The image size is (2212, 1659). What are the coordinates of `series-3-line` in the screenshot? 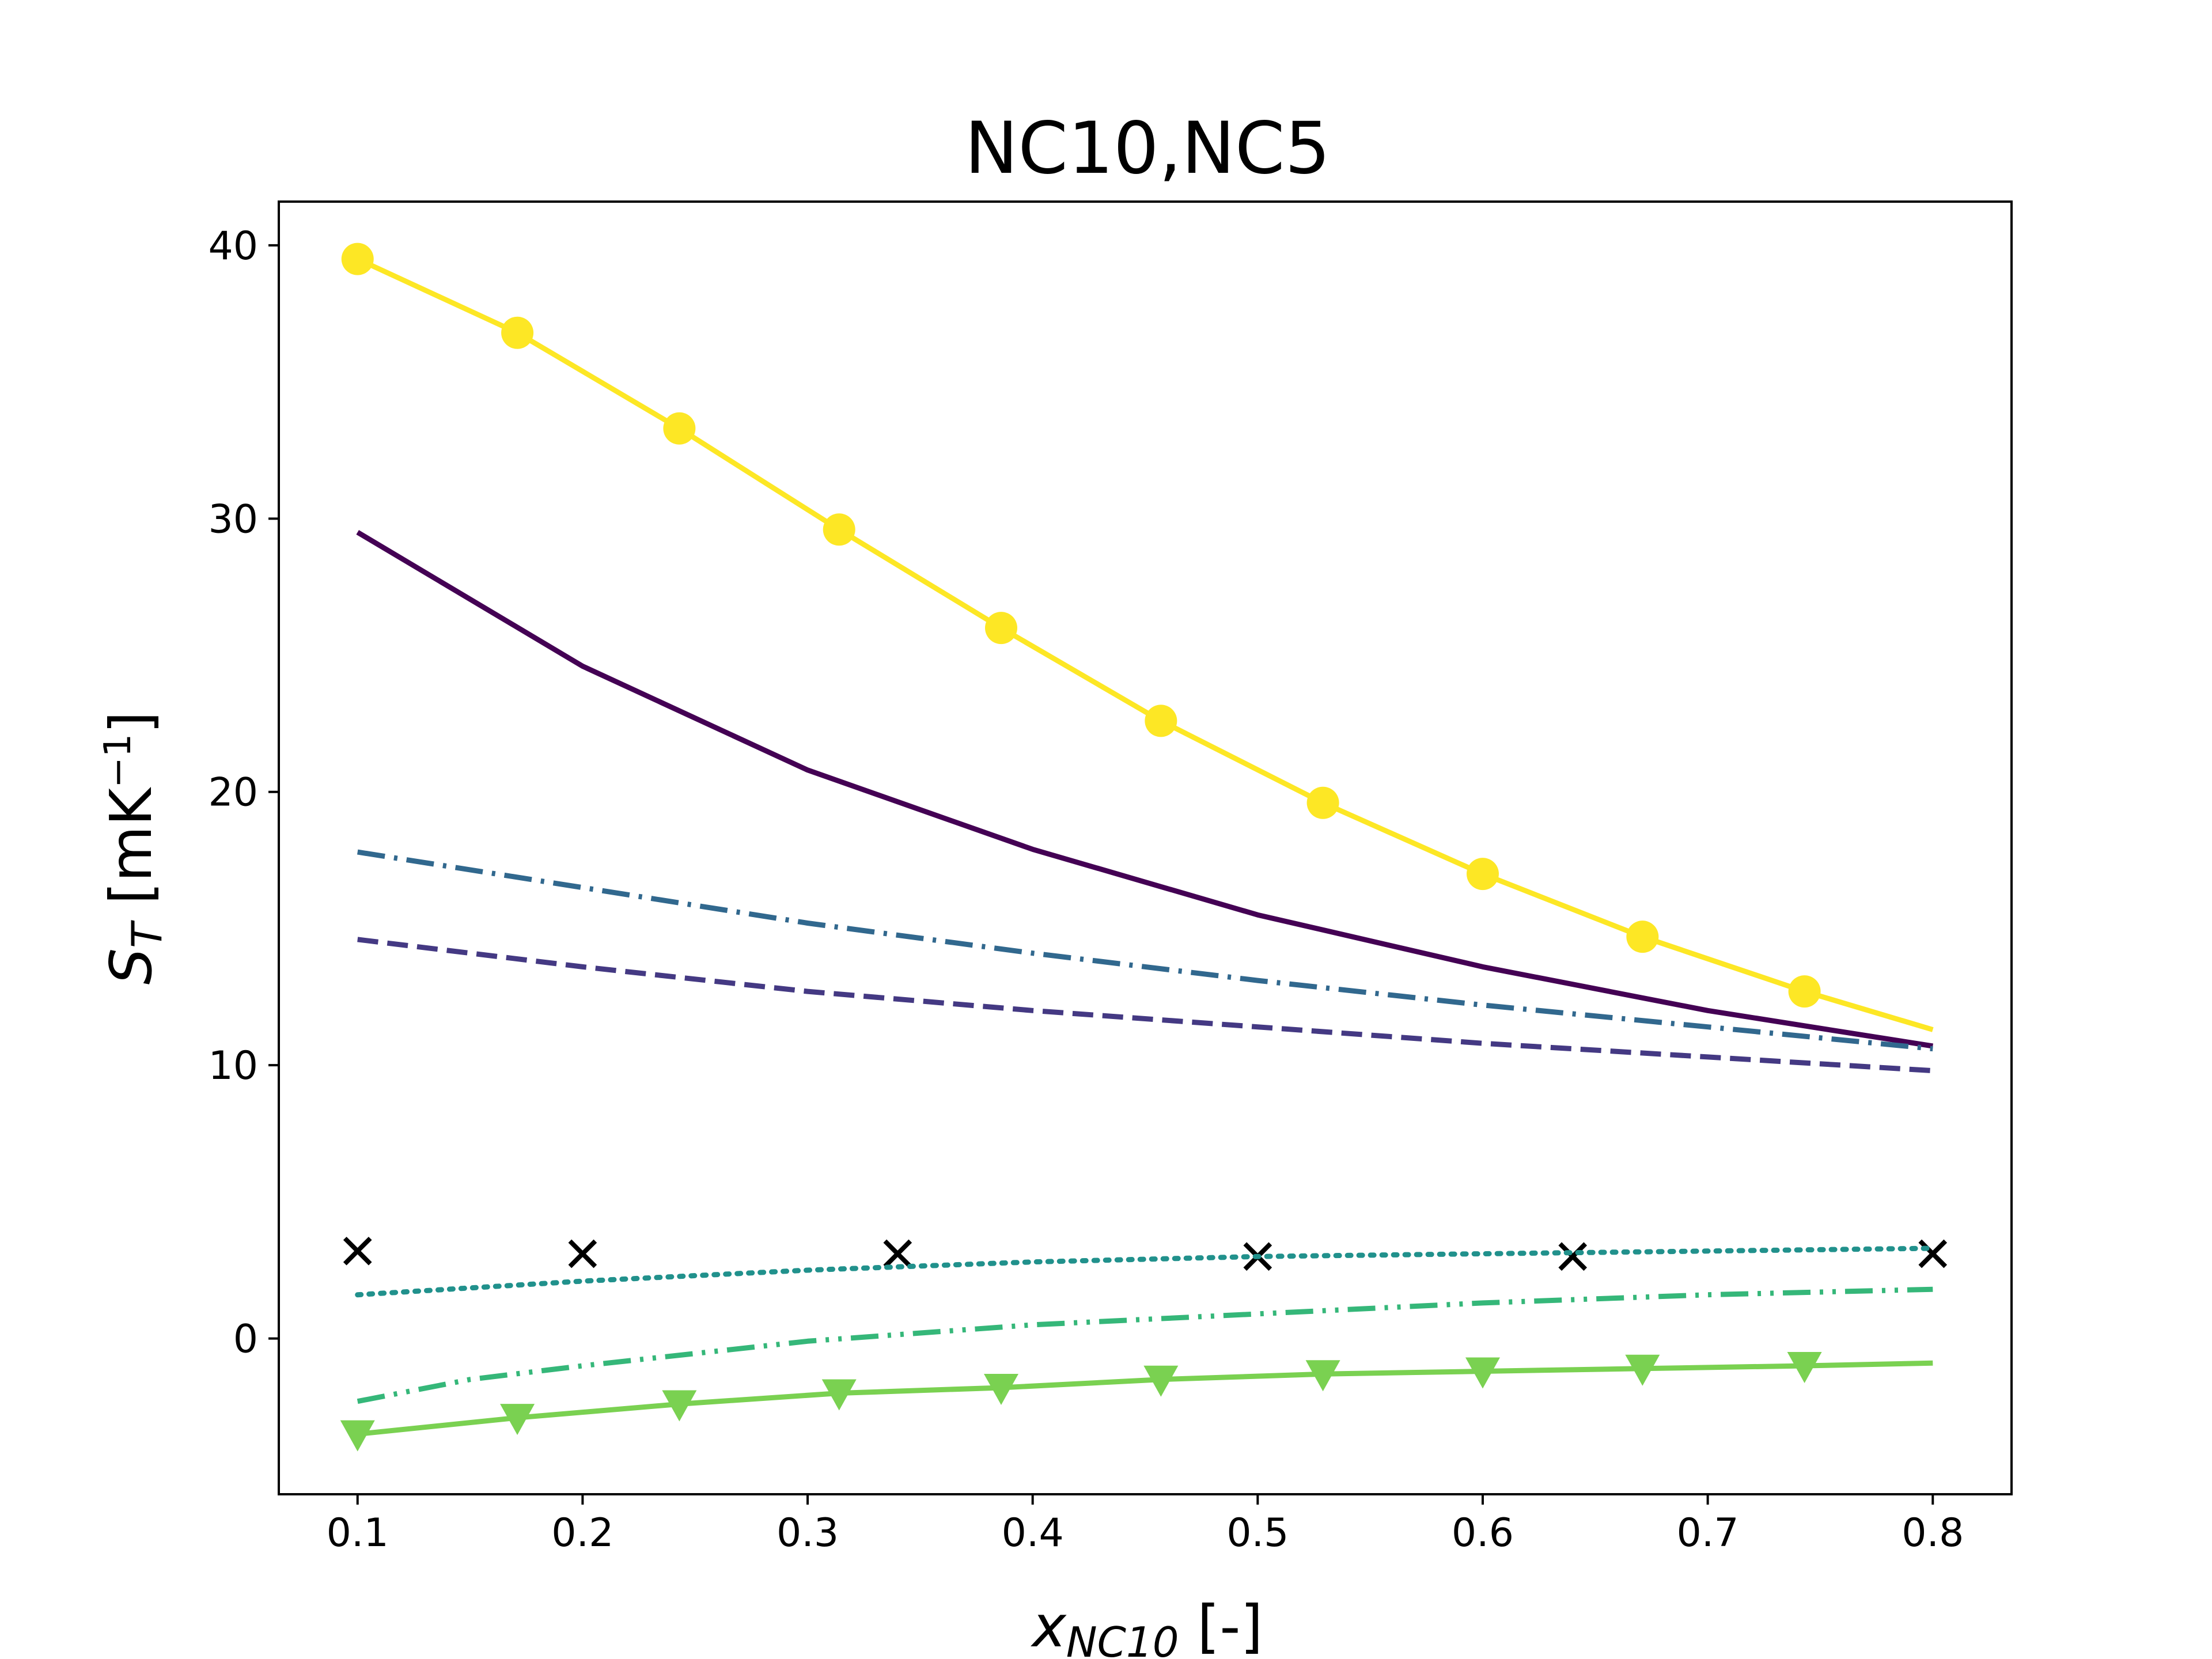 It's located at (1145, 1005).